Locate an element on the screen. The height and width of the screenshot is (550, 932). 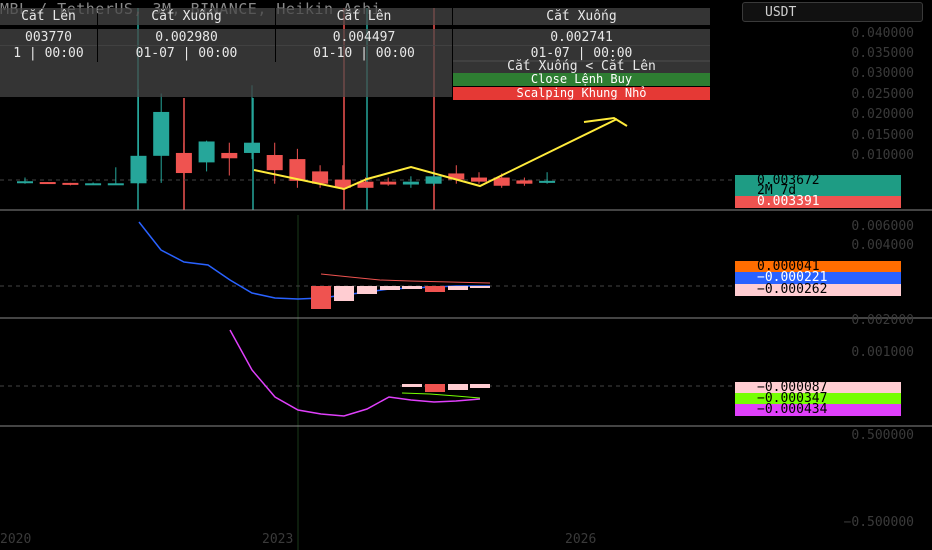
projection-line is located at coordinates (435, 154).